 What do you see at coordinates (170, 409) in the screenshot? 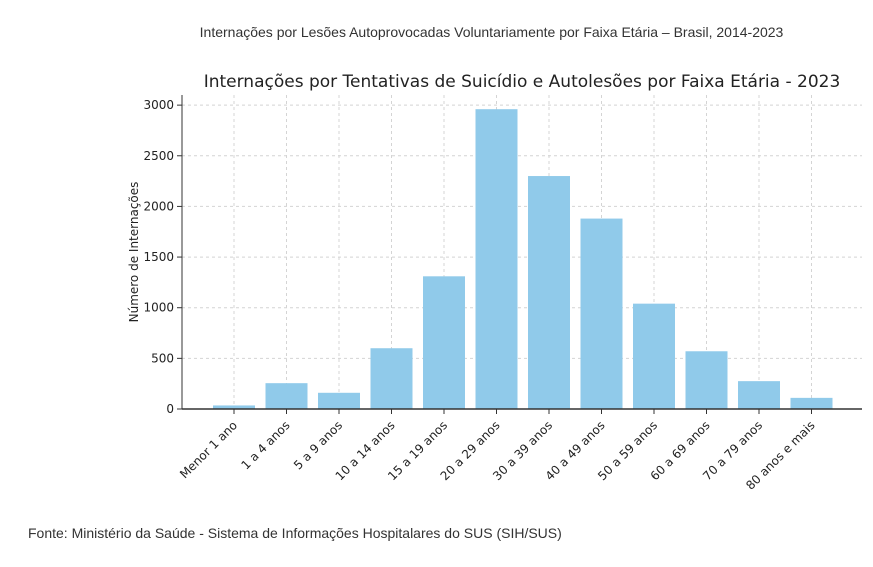
I see `y-tick-label: 0` at bounding box center [170, 409].